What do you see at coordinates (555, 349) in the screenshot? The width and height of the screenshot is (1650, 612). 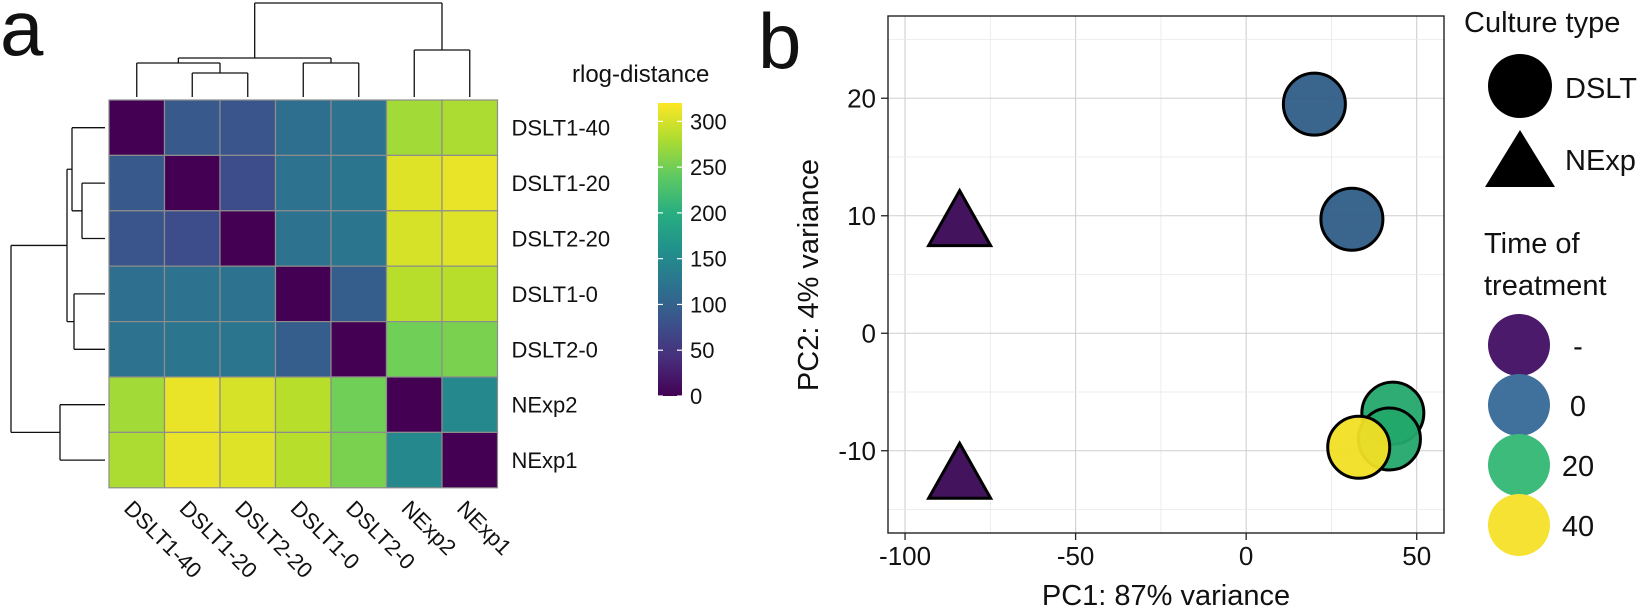 I see `heatmap-row-label: DSLT2-0` at bounding box center [555, 349].